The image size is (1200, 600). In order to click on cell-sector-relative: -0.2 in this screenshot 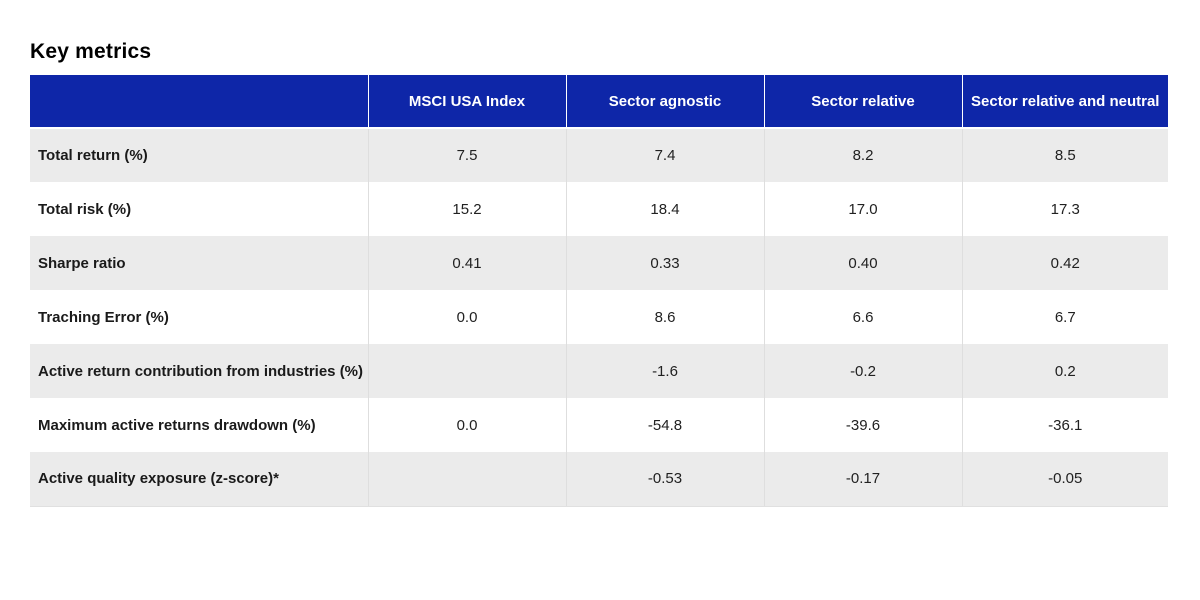, I will do `click(862, 371)`.